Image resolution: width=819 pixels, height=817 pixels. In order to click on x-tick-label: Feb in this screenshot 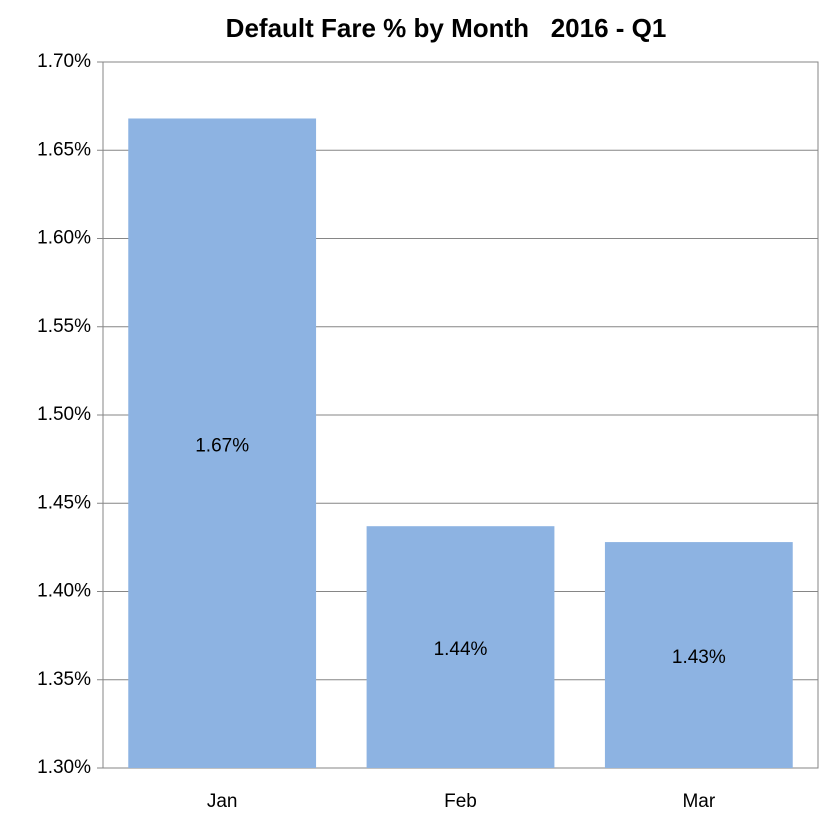, I will do `click(460, 801)`.